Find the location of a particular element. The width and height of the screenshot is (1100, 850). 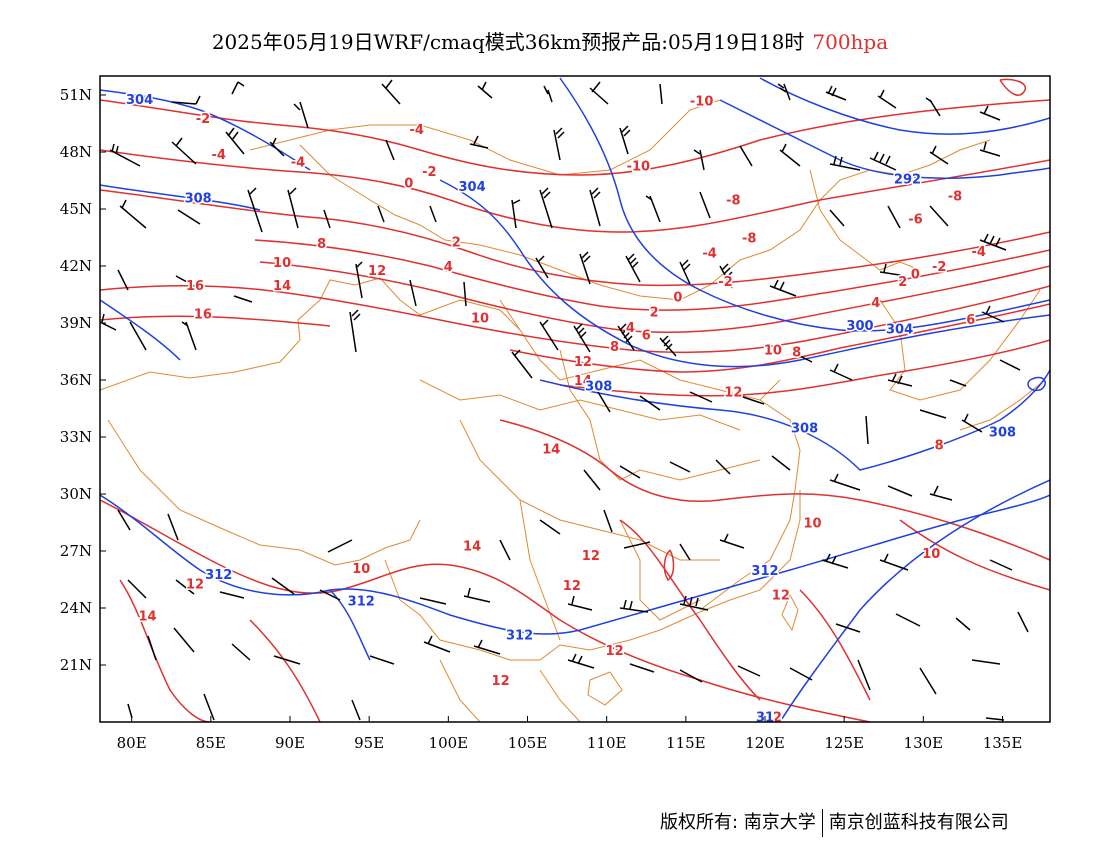

lat-tick-label: 33N is located at coordinates (76, 437).